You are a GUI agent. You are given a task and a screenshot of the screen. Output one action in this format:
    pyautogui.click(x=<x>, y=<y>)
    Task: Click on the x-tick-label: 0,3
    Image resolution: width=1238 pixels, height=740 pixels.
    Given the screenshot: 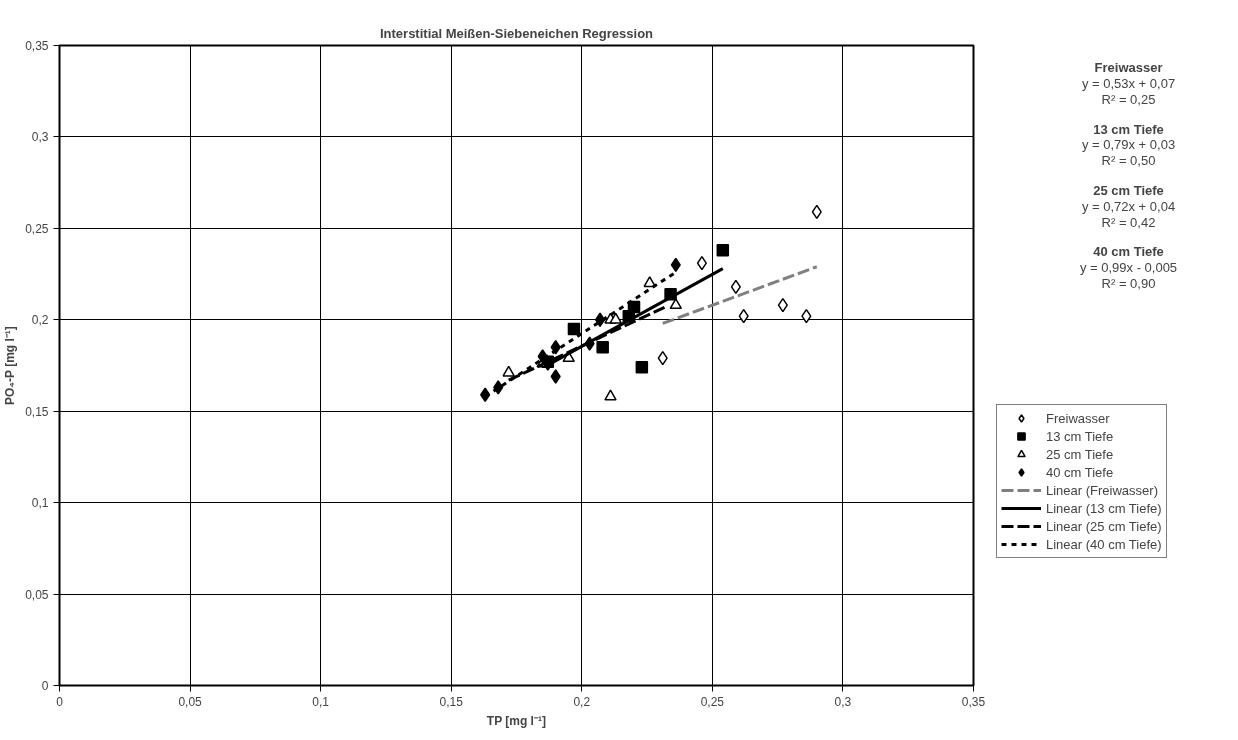 What is the action you would take?
    pyautogui.click(x=843, y=701)
    